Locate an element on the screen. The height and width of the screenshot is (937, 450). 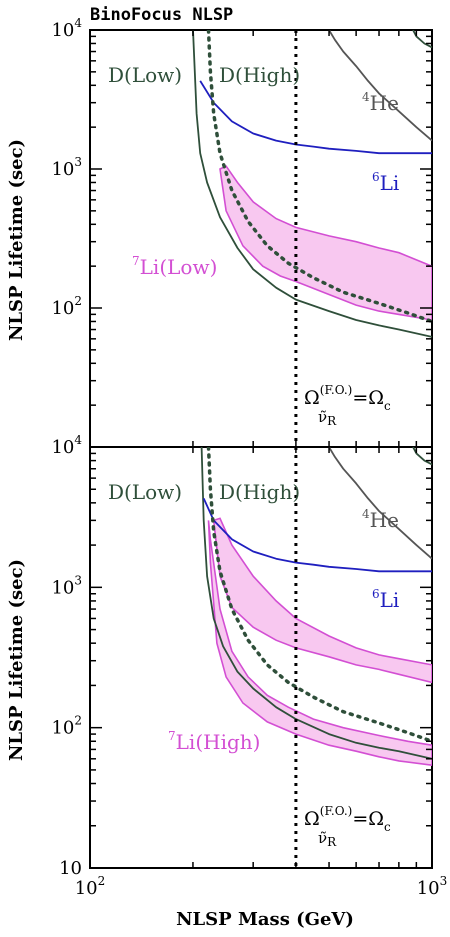
x-tick-label-exponent: 3 is located at coordinates (444, 881).